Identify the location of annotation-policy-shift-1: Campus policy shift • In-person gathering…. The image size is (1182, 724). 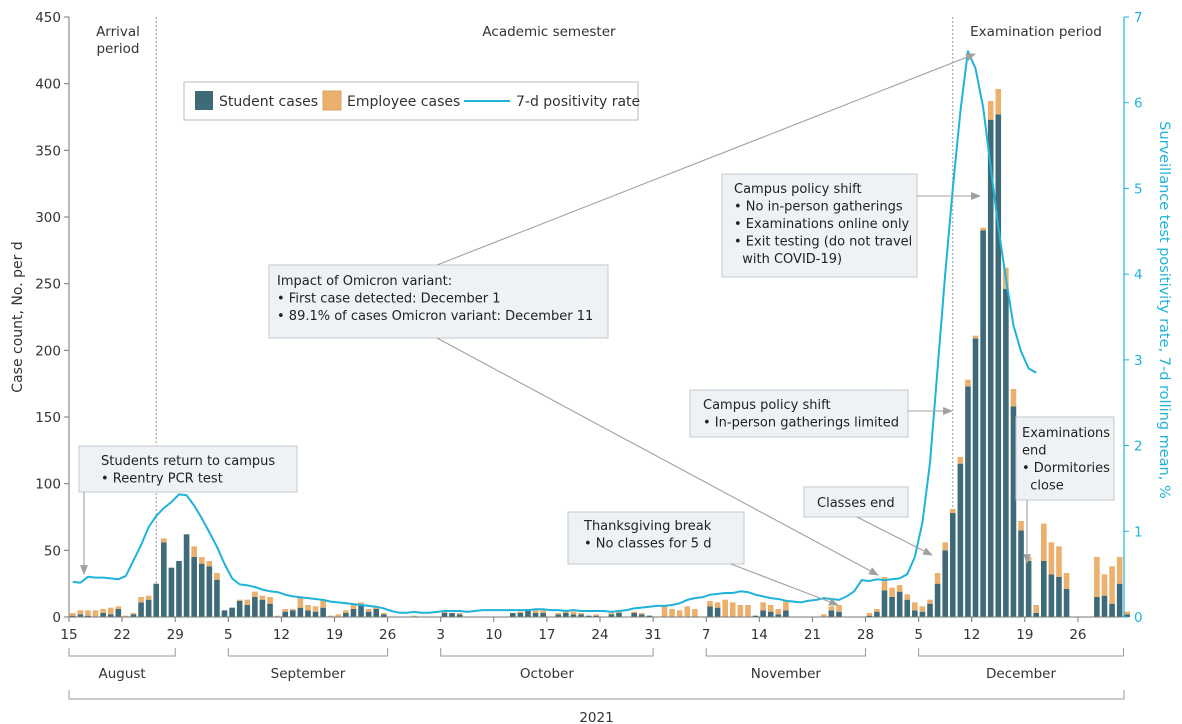
(821, 413).